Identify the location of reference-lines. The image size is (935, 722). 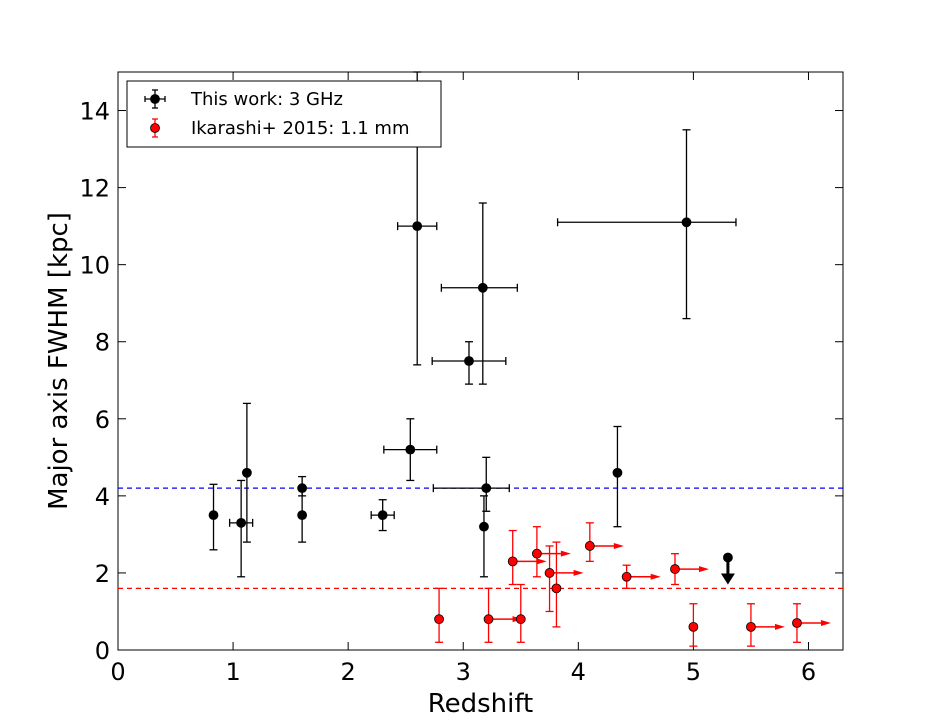
(480, 538).